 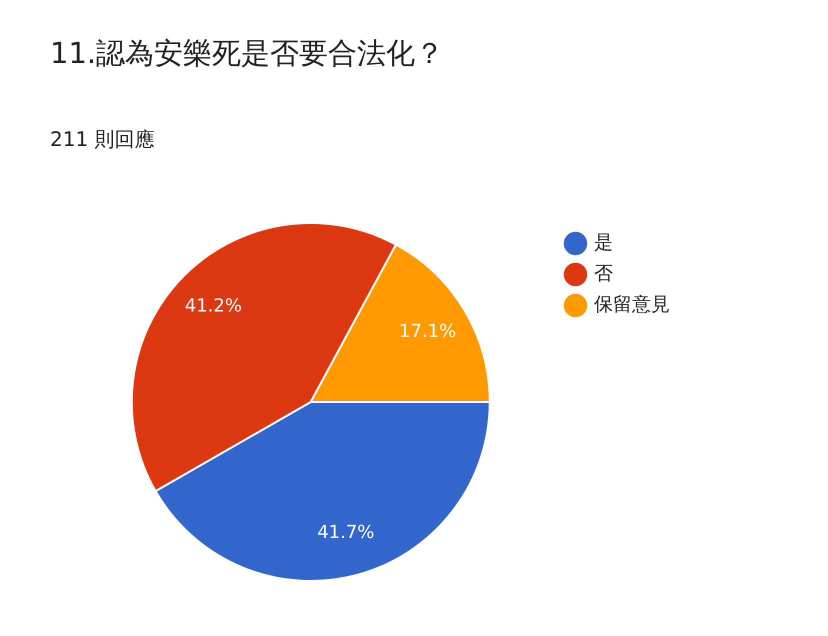 I want to click on data-label: 41.2%, so click(x=213, y=306).